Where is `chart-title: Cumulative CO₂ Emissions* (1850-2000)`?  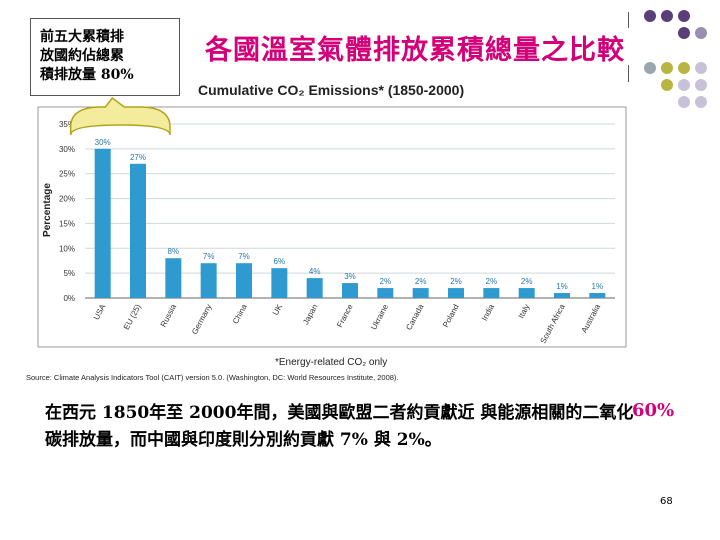
chart-title: Cumulative CO₂ Emissions* (1850-2000) is located at coordinates (331, 90).